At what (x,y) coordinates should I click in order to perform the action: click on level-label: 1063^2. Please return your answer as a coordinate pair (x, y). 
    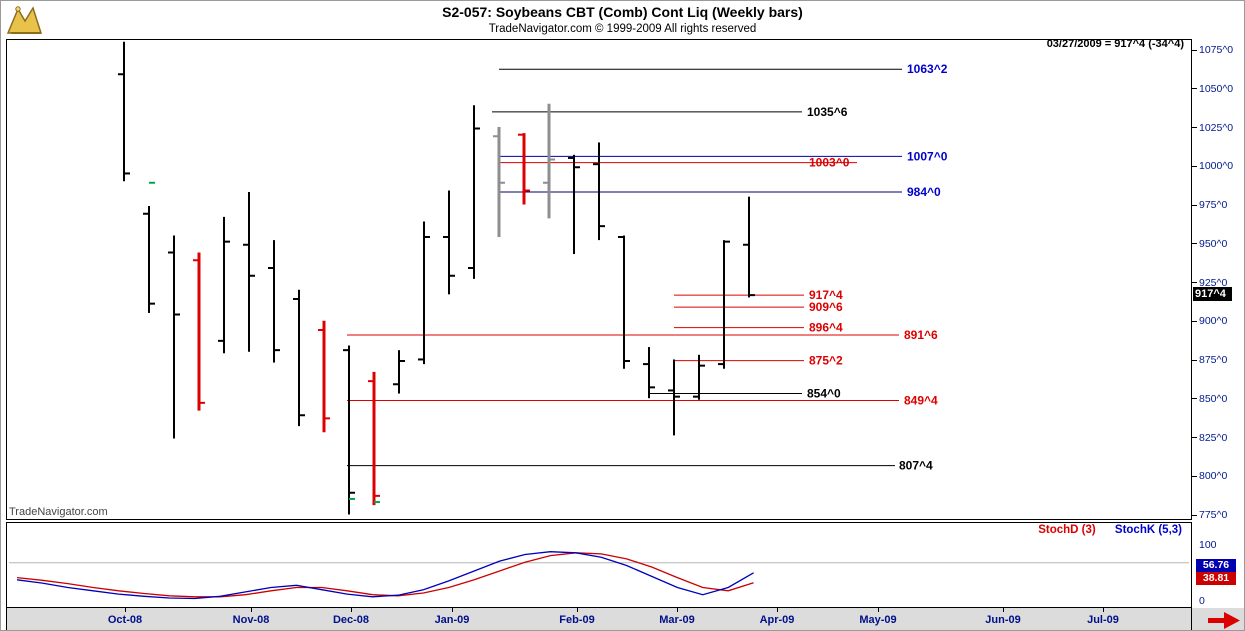
    Looking at the image, I should click on (927, 69).